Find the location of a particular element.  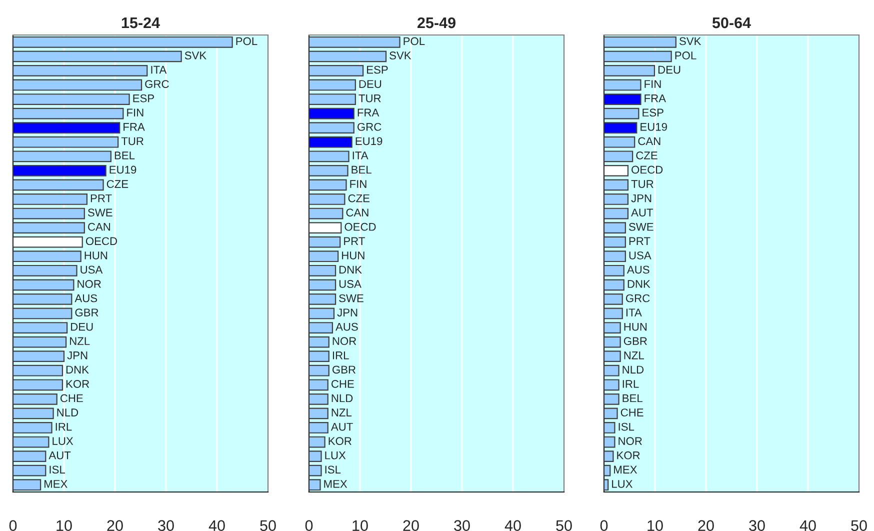

x-tick-label: 10 is located at coordinates (64, 525).